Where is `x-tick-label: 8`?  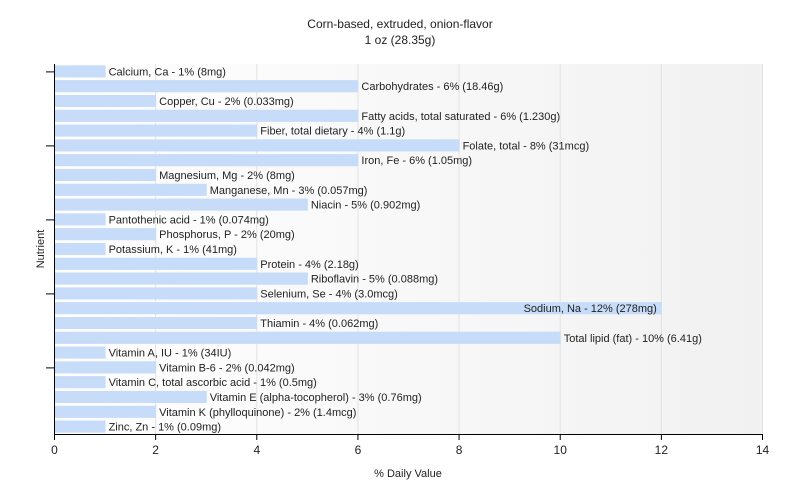
x-tick-label: 8 is located at coordinates (459, 450).